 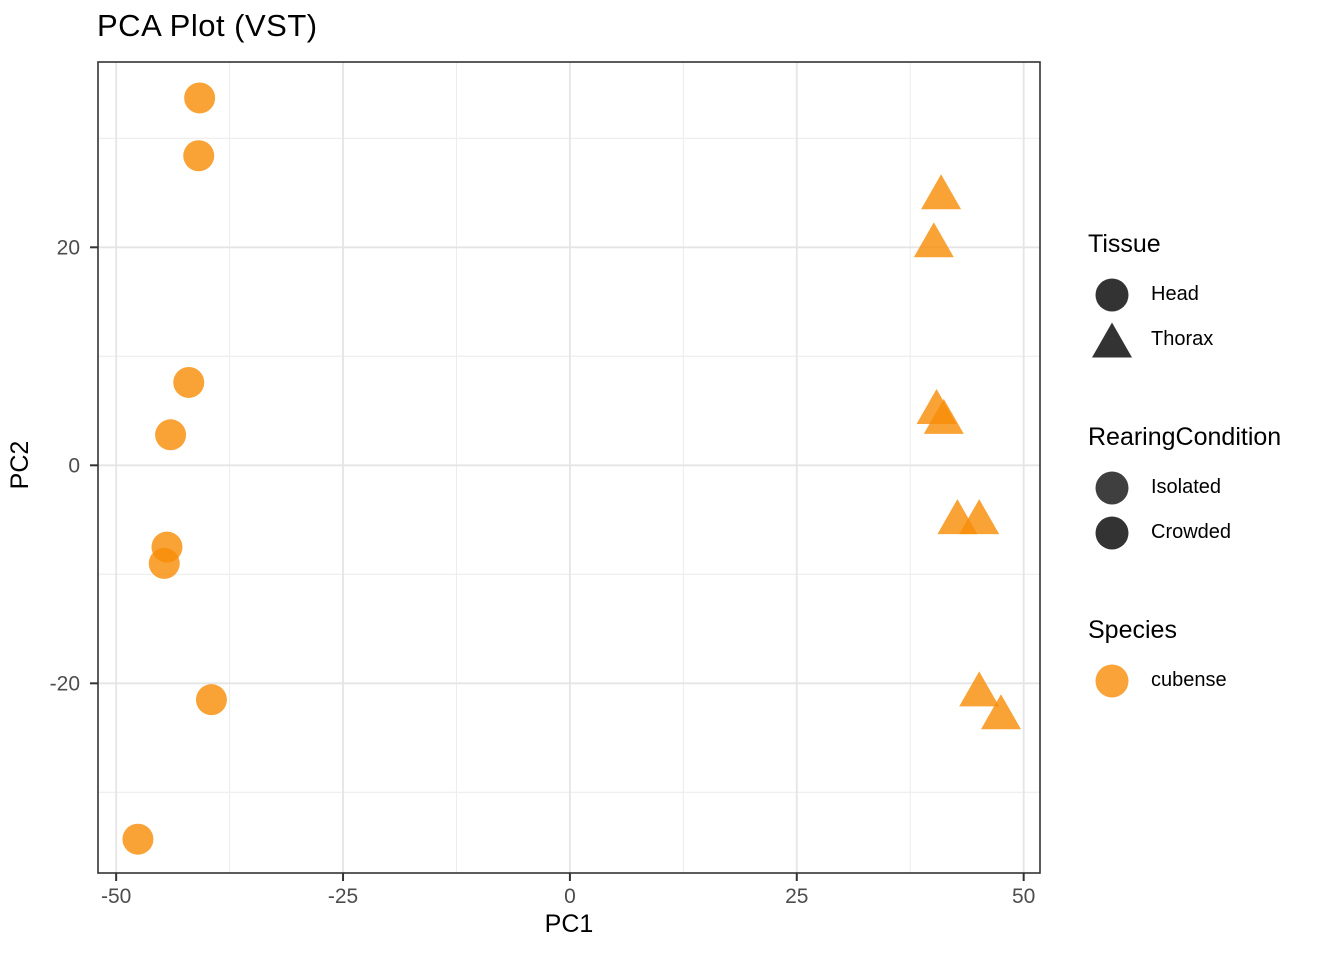 I want to click on legend-item-head: Head, so click(x=1213, y=294).